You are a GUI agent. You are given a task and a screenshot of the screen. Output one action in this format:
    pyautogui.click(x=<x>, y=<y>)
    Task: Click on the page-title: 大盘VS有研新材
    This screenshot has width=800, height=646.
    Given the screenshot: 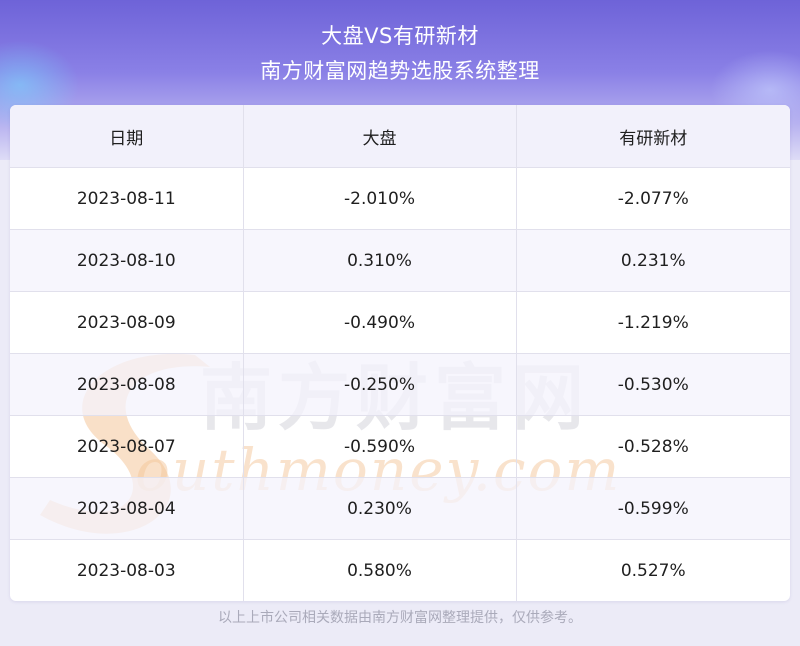 What is the action you would take?
    pyautogui.click(x=400, y=36)
    